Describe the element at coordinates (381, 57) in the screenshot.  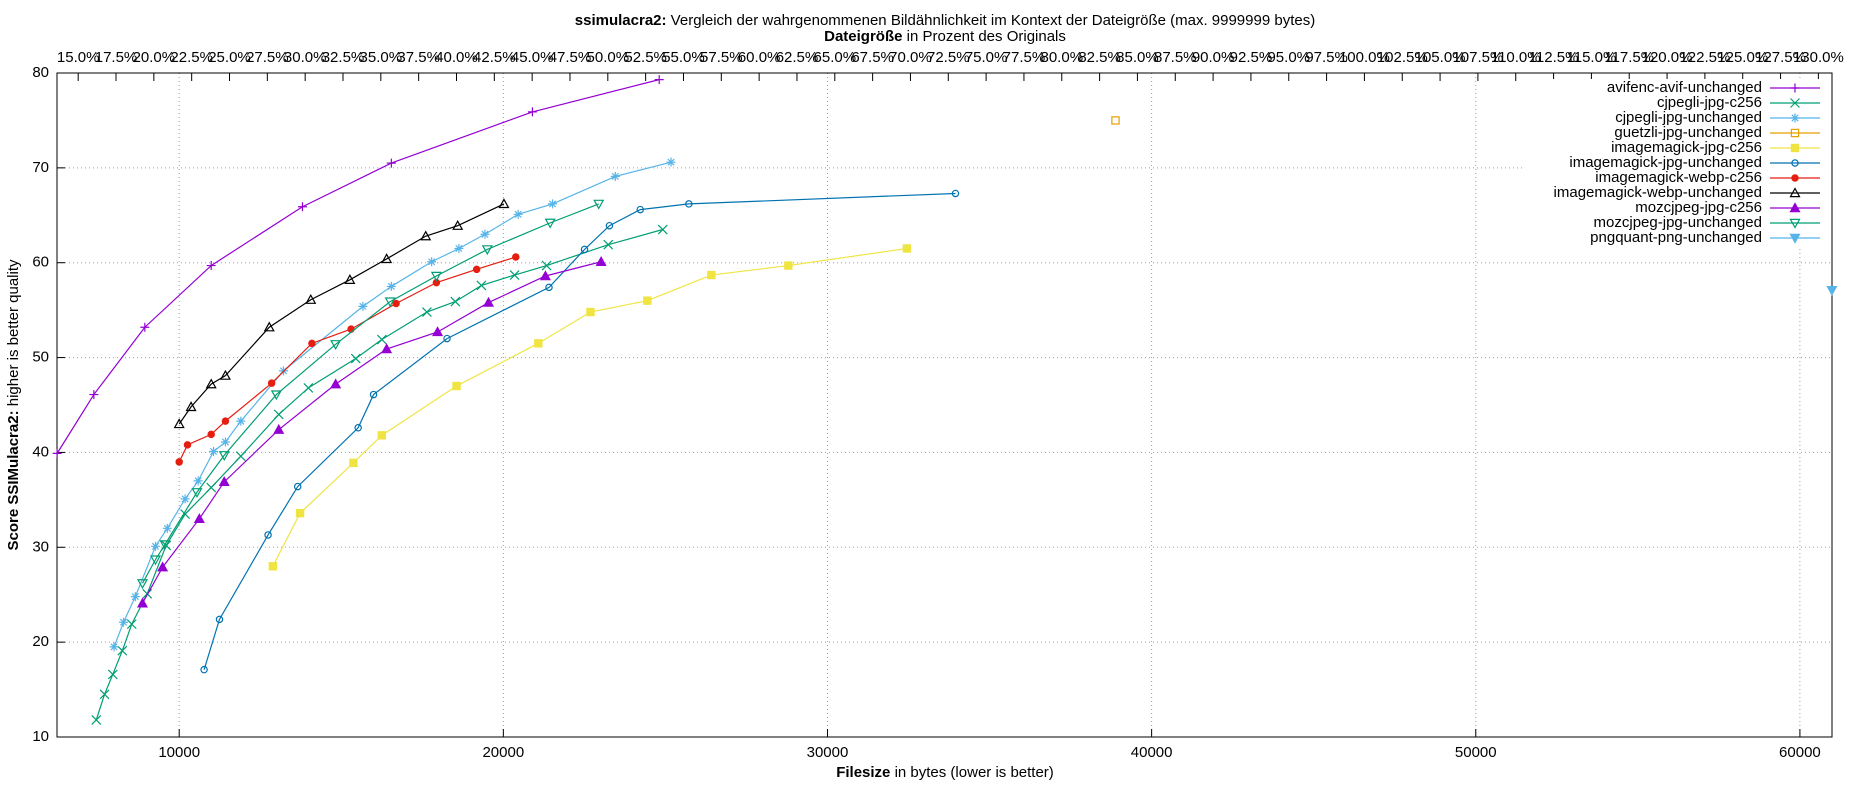
I see `x2-tick-label: 35.0%` at that location.